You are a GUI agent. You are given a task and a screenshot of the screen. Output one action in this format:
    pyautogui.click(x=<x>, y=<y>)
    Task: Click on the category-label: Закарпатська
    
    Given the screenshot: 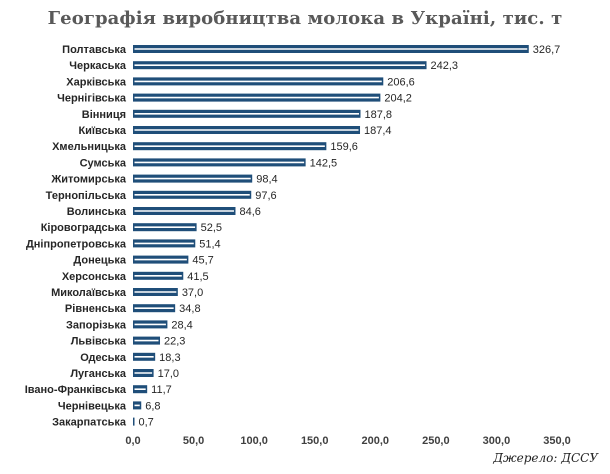 What is the action you would take?
    pyautogui.click(x=89, y=423)
    